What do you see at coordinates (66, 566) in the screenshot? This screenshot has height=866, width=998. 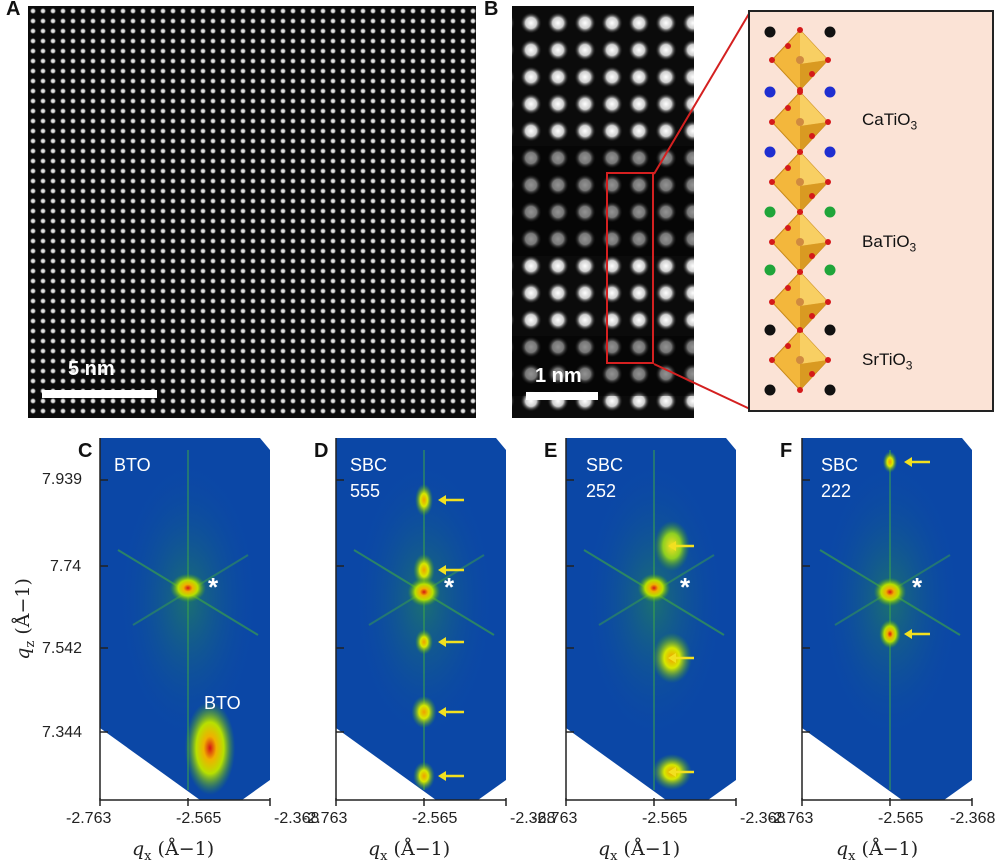 I see `y-tick-label: 7.74` at bounding box center [66, 566].